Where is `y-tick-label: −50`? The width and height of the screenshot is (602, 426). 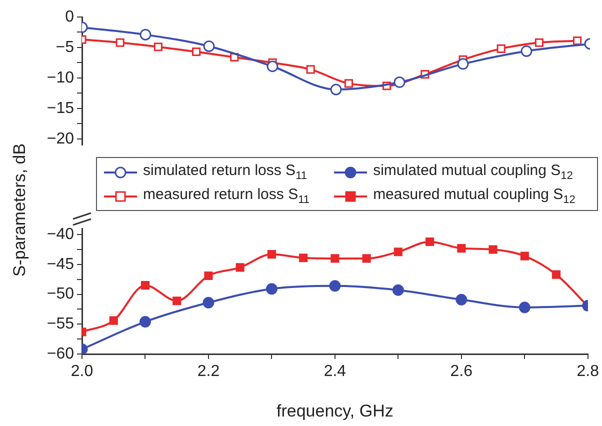 y-tick-label: −50 is located at coordinates (60, 294).